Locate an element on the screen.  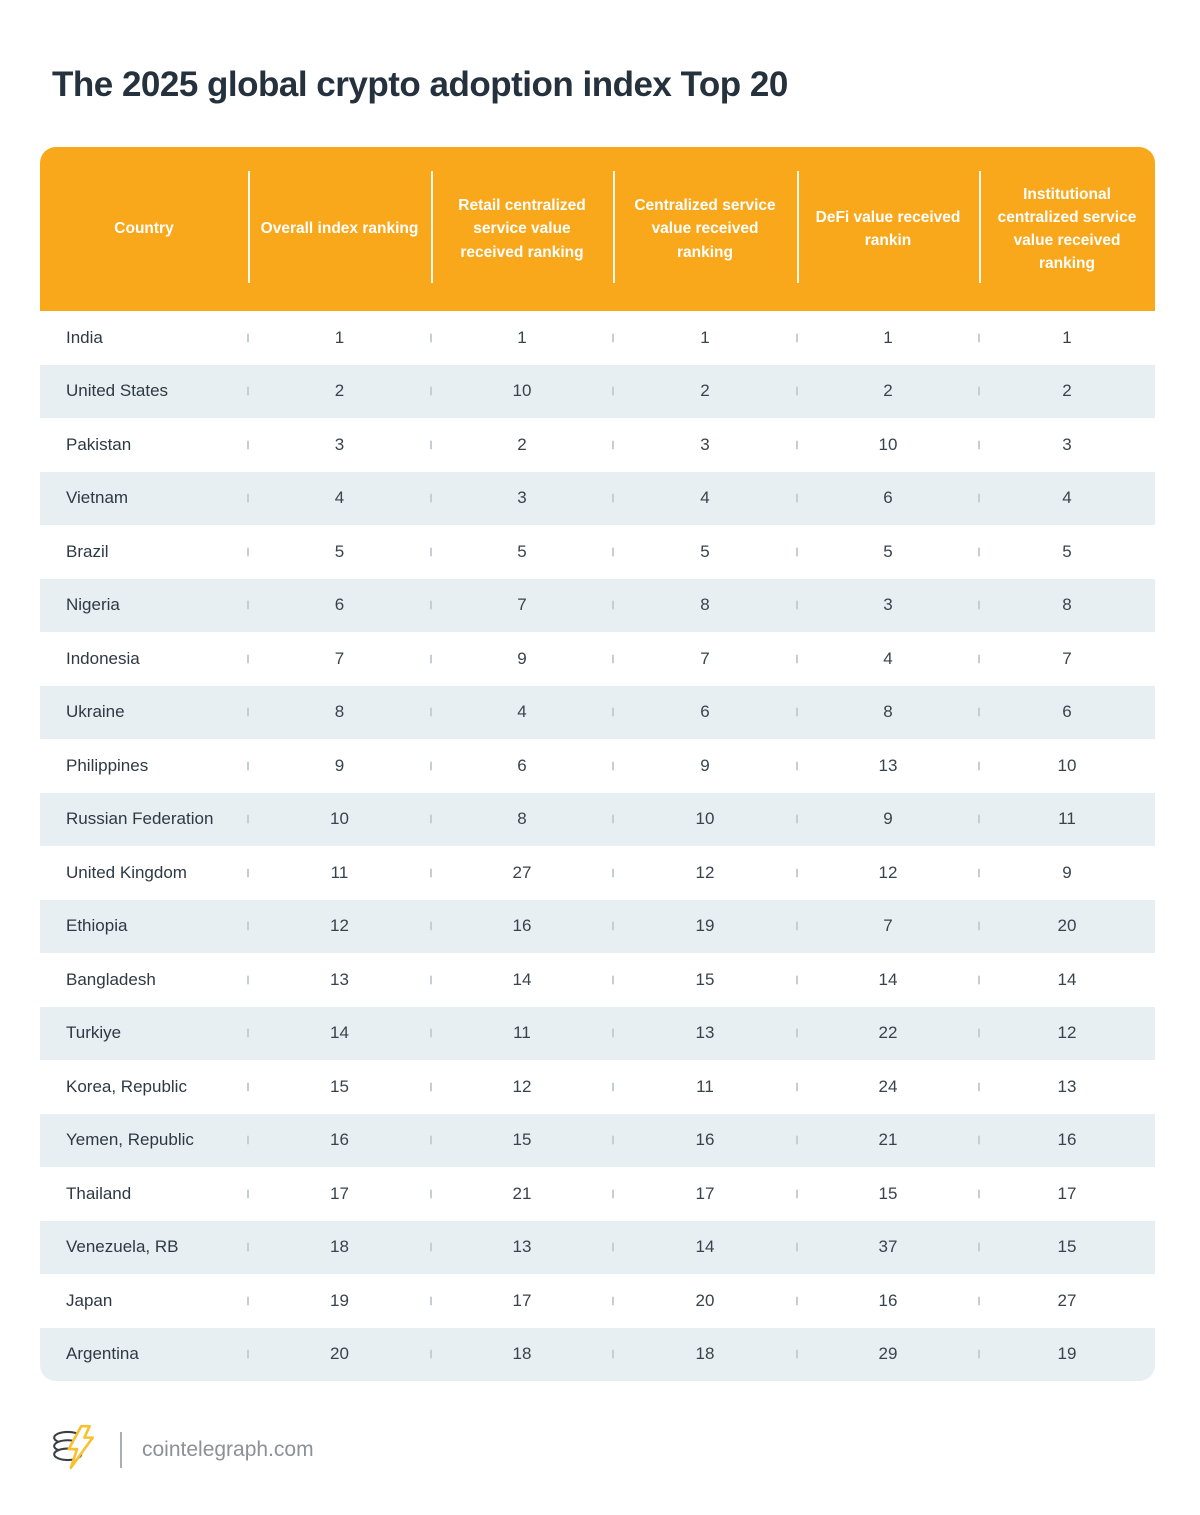
country-cell: Philippines is located at coordinates (107, 765).